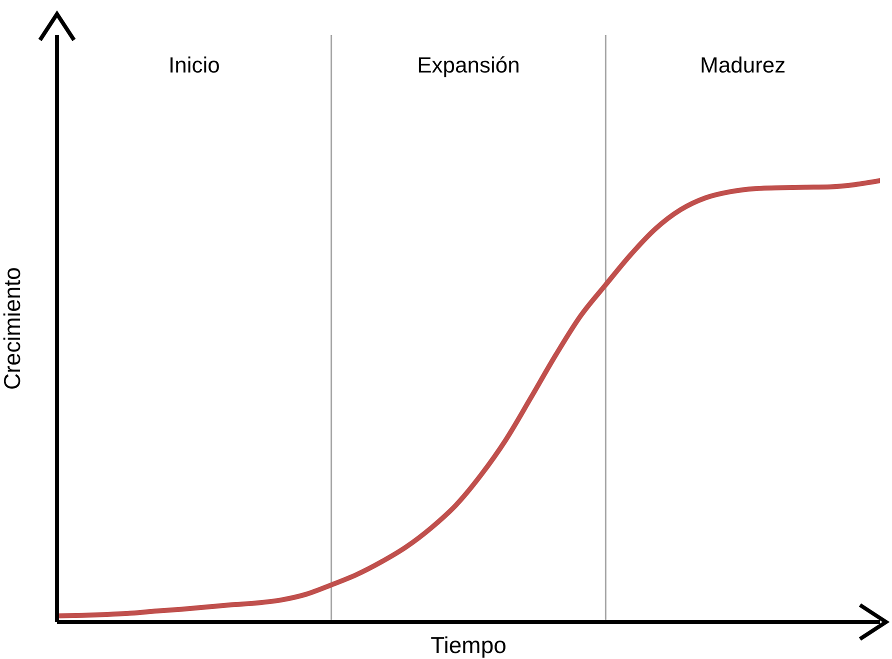  Describe the element at coordinates (468, 65) in the screenshot. I see `text: Expansión` at that location.